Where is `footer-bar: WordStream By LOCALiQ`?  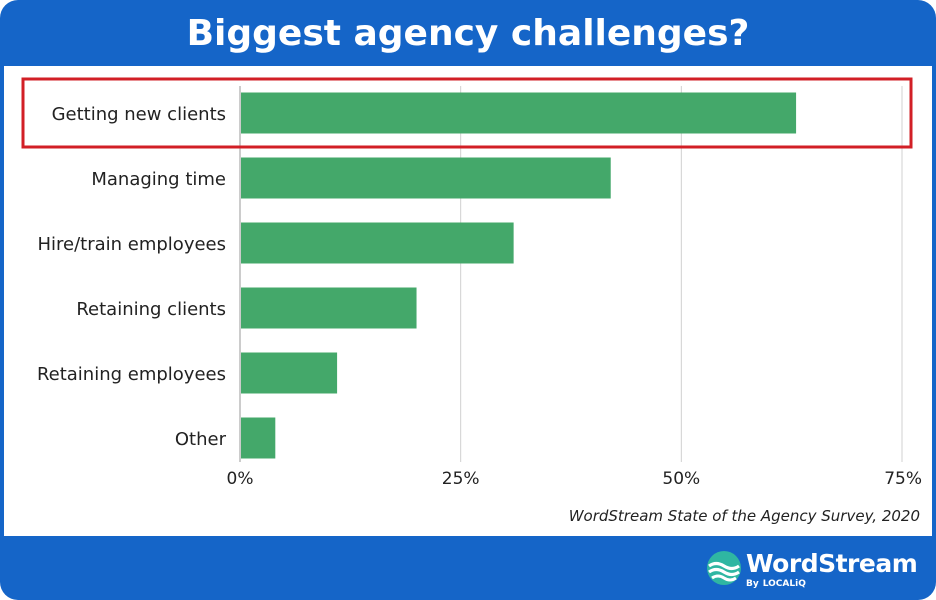 footer-bar: WordStream By LOCALiQ is located at coordinates (468, 568).